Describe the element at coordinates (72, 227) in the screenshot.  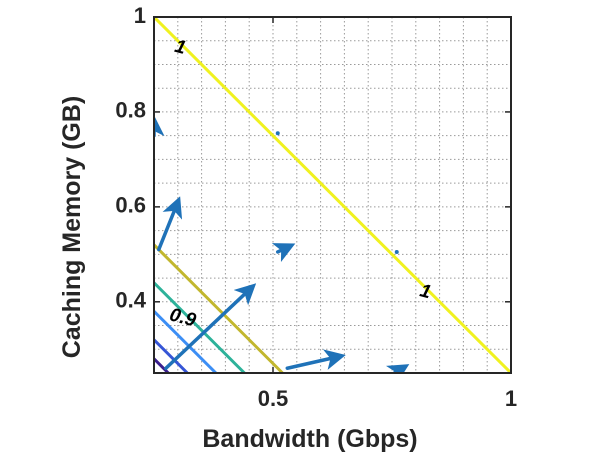
I see `y-axis-title: Caching Memory (GB)` at that location.